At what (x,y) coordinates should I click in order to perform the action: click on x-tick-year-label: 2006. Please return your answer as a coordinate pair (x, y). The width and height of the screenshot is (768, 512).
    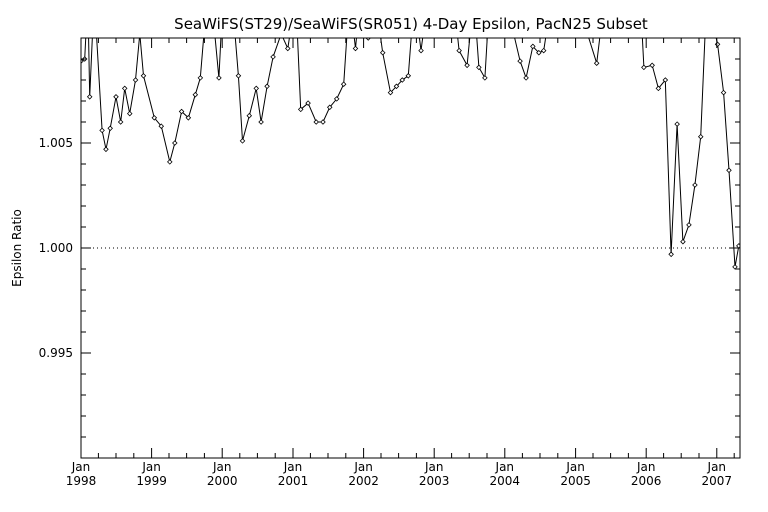
    Looking at the image, I should click on (646, 481).